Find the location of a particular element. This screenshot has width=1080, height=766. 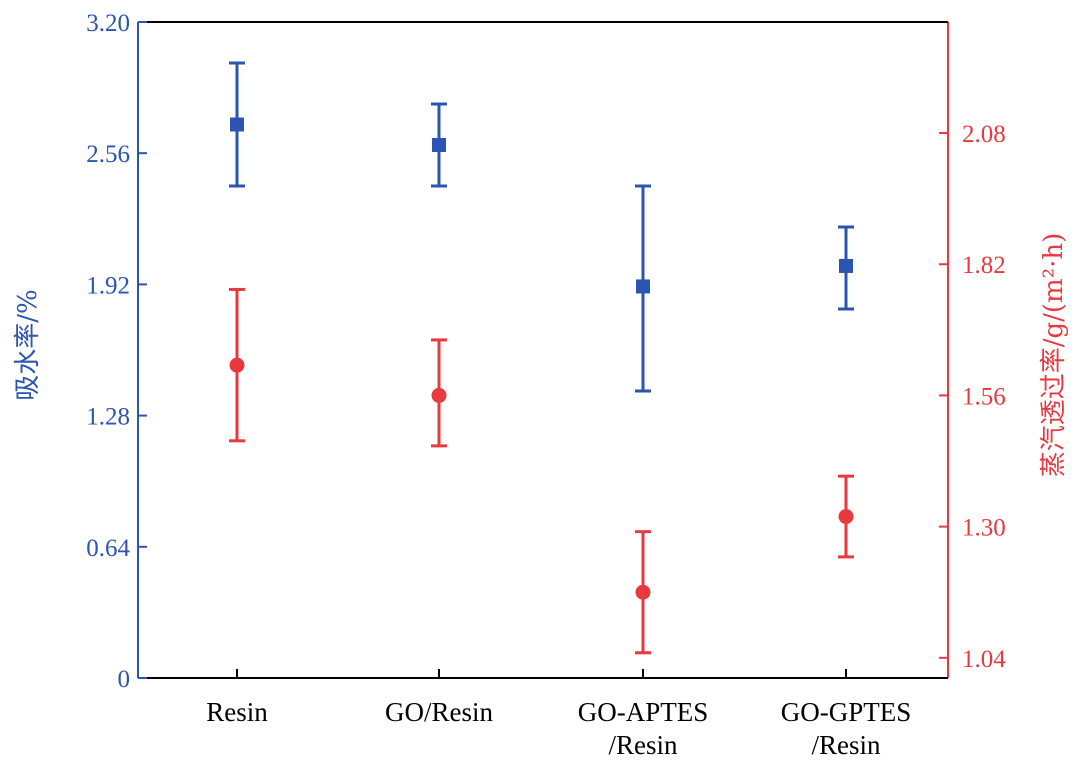

x-tick-label: GO-GPTES is located at coordinates (846, 712).